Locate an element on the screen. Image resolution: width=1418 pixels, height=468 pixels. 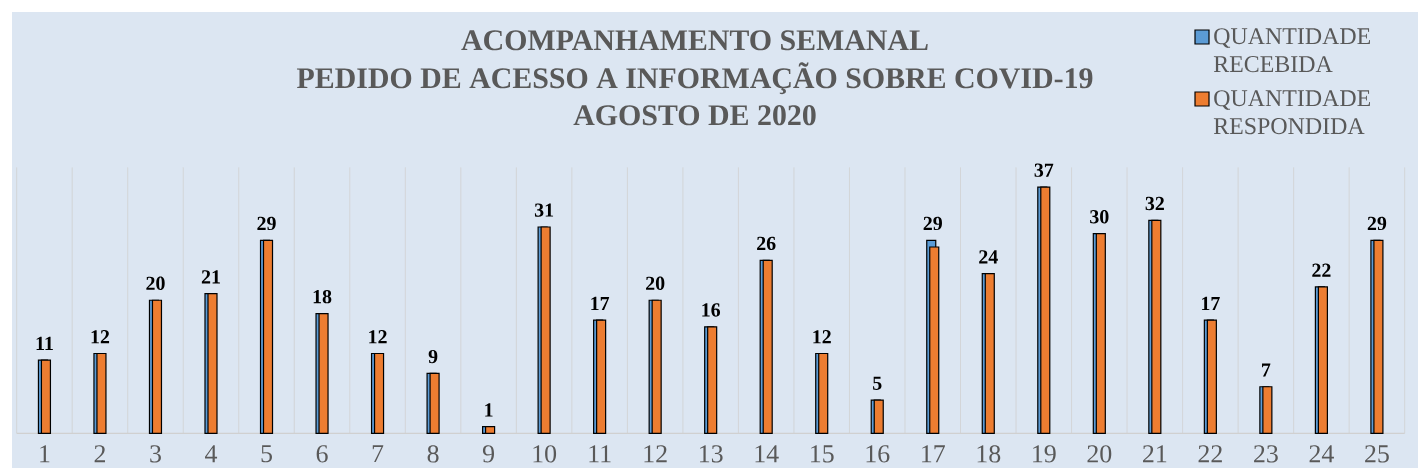
x-tick-label: 8 is located at coordinates (433, 454).